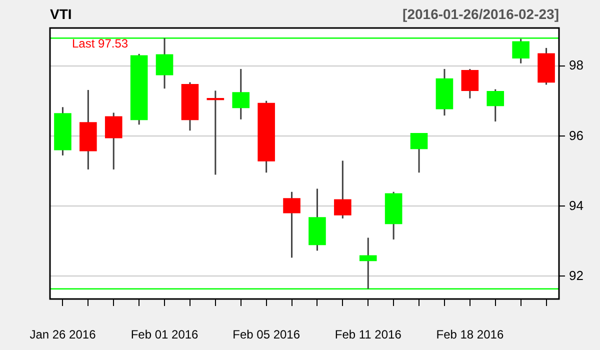  Describe the element at coordinates (576, 65) in the screenshot. I see `y-tick-label: 98` at that location.